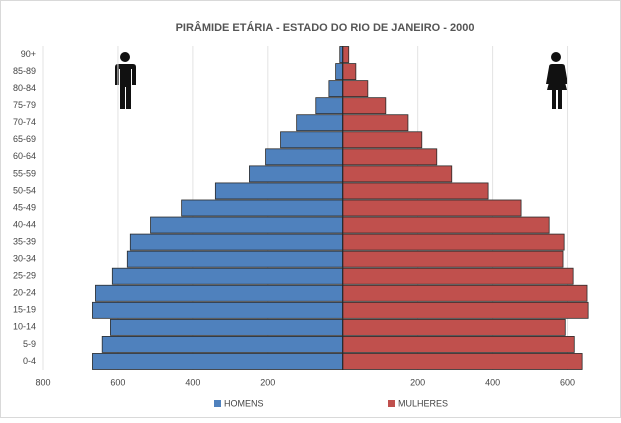 This screenshot has width=621, height=423. Describe the element at coordinates (24, 156) in the screenshot. I see `y-tick-label: 60-64` at that location.